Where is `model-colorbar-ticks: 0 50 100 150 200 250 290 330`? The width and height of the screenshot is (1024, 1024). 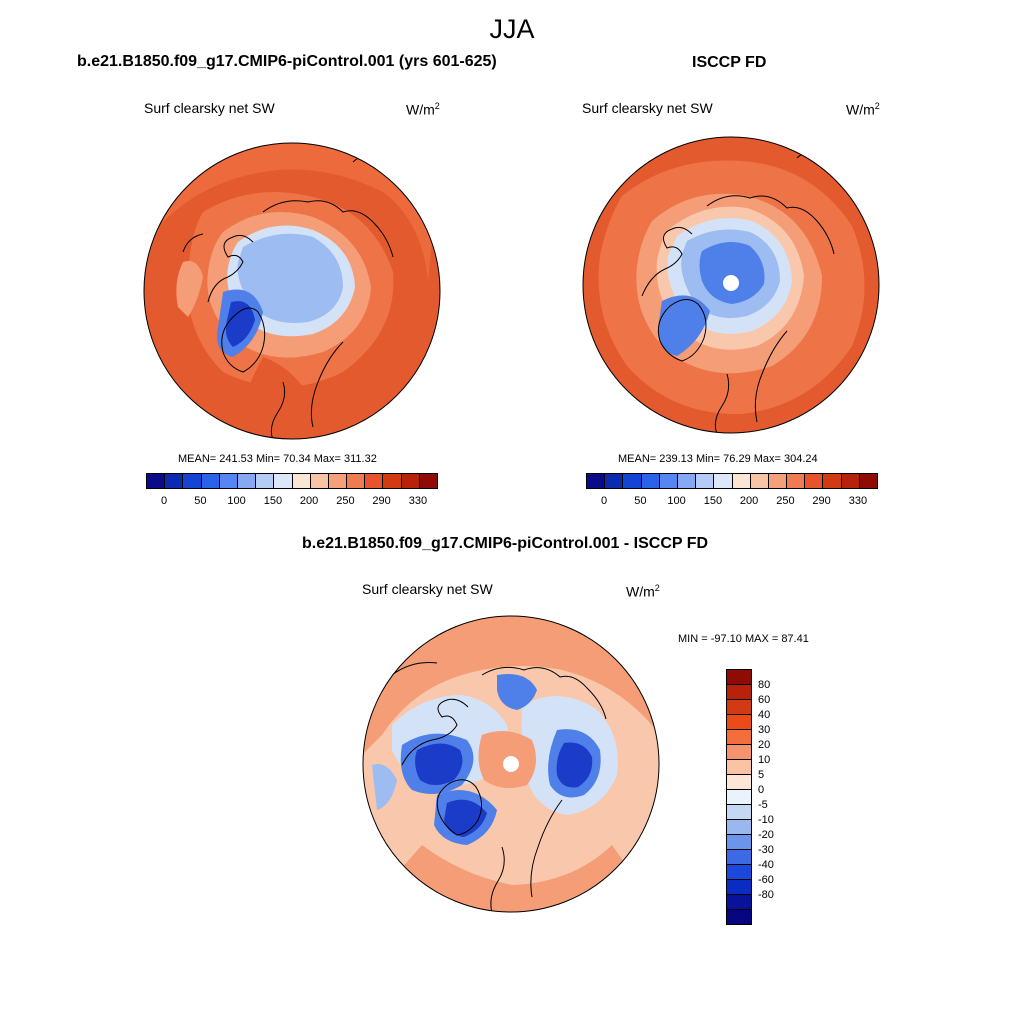
model-colorbar-ticks: 0 50 100 150 200 250 290 330 is located at coordinates (292, 502).